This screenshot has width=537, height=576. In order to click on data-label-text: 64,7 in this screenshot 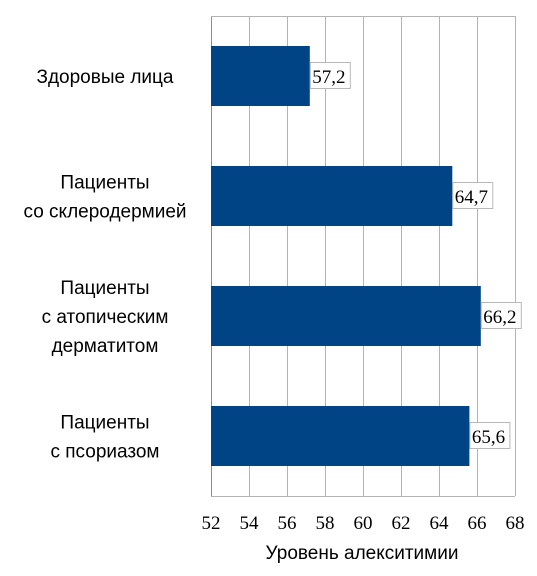, I will do `click(471, 197)`.